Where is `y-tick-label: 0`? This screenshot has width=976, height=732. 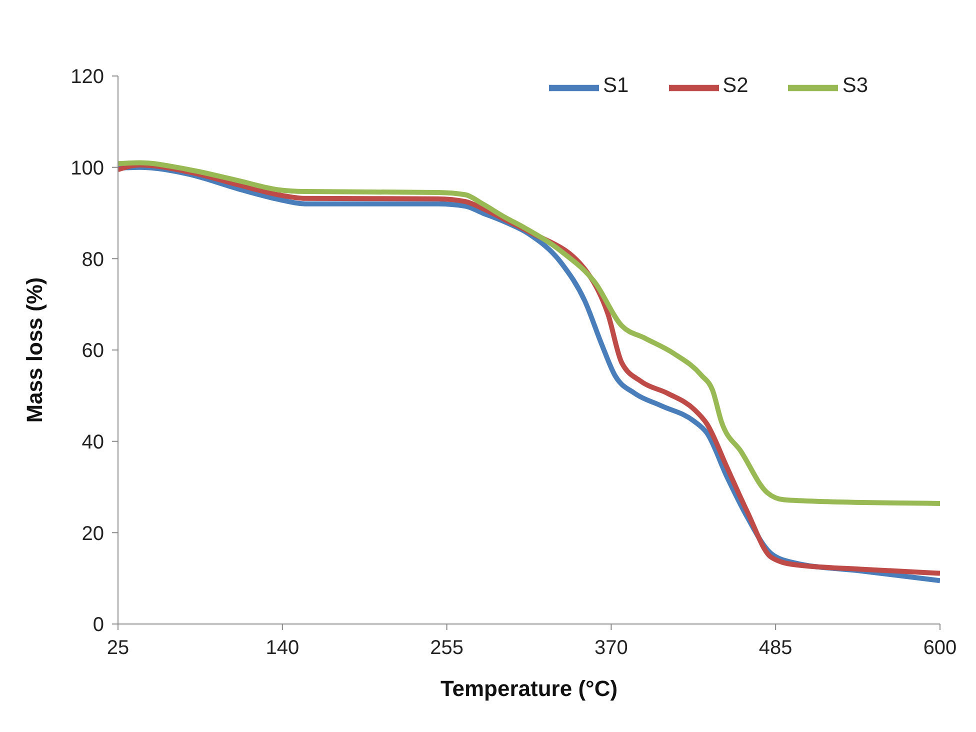 y-tick-label: 0 is located at coordinates (98, 625).